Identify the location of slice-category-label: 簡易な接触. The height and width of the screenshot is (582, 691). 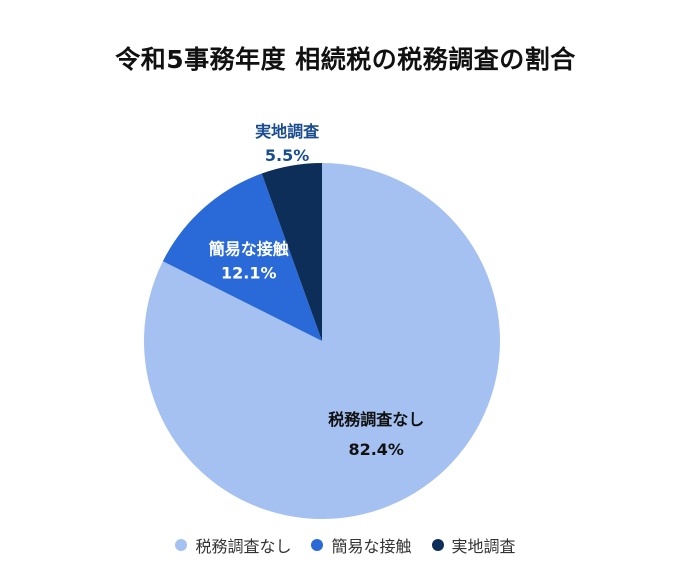
(248, 248).